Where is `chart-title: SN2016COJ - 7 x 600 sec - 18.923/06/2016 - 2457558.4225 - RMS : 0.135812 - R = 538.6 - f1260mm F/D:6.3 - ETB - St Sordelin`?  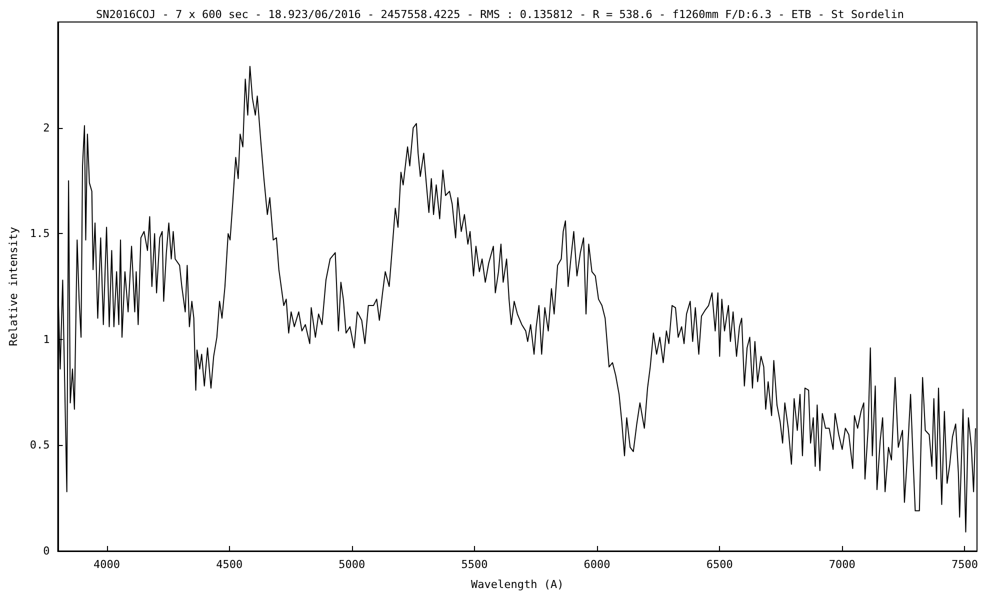
chart-title: SN2016COJ - 7 x 600 sec - 18.923/06/2016 - 2457558.4225 - RMS : 0.135812 - R = 538.6 - f1260mm F/D:6.3 - ETB - St Sordelin is located at coordinates (500, 14).